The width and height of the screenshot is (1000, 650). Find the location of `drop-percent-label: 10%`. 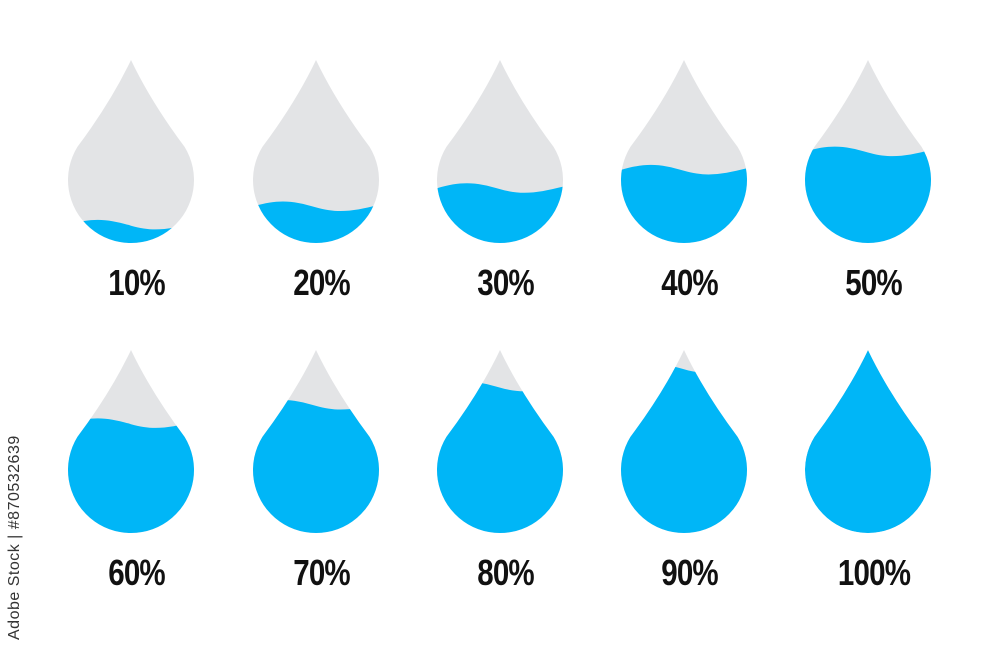

drop-percent-label: 10% is located at coordinates (137, 283).